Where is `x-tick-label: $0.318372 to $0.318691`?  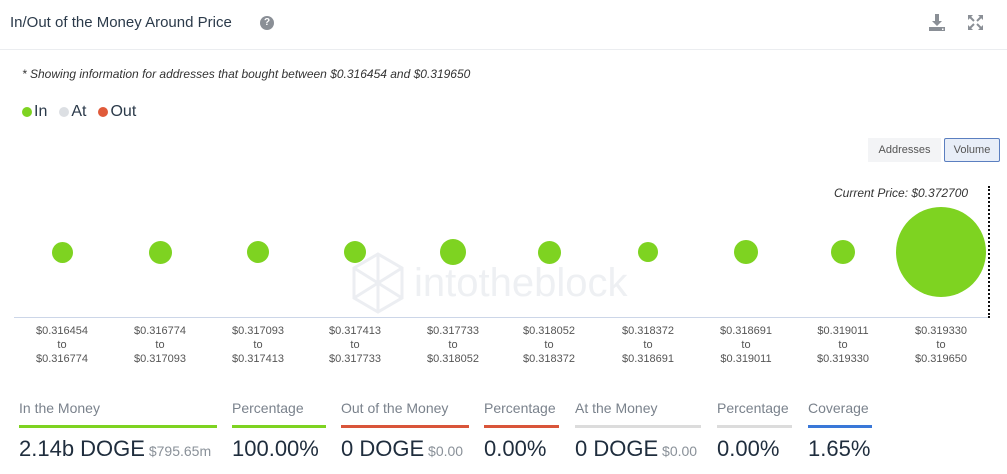 x-tick-label: $0.318372 to $0.318691 is located at coordinates (648, 345).